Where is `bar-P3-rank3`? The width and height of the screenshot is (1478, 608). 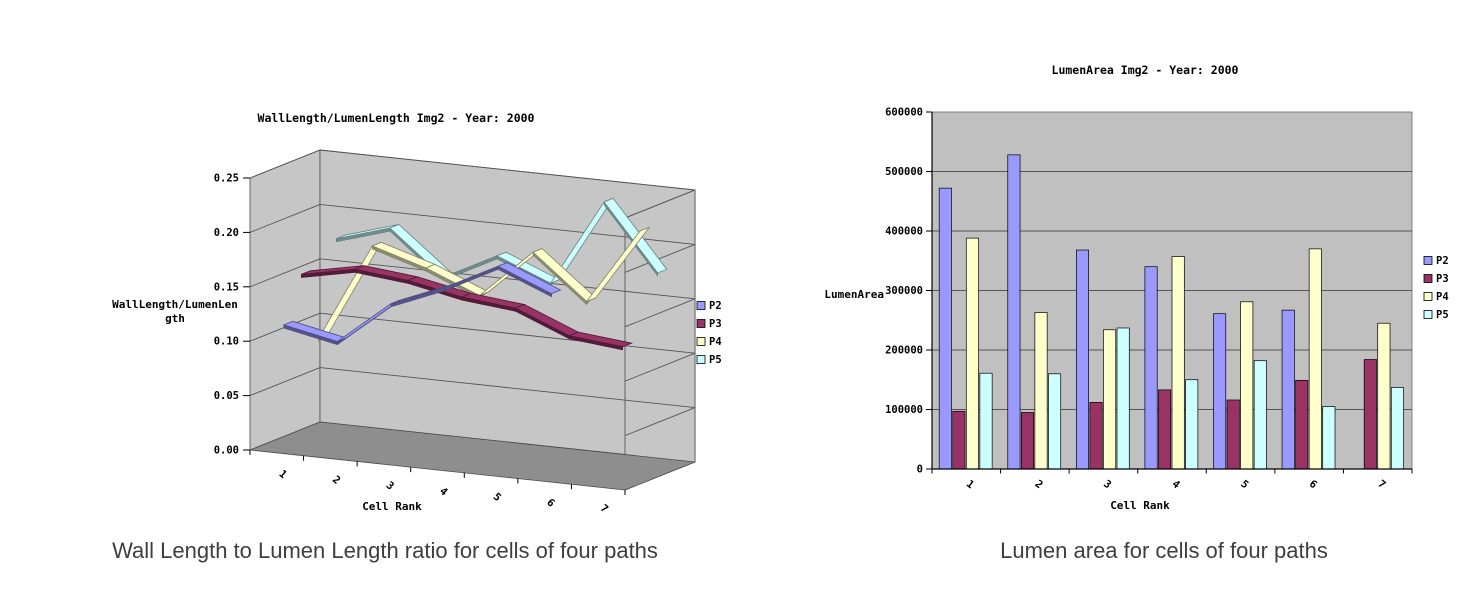 bar-P3-rank3 is located at coordinates (1096, 436).